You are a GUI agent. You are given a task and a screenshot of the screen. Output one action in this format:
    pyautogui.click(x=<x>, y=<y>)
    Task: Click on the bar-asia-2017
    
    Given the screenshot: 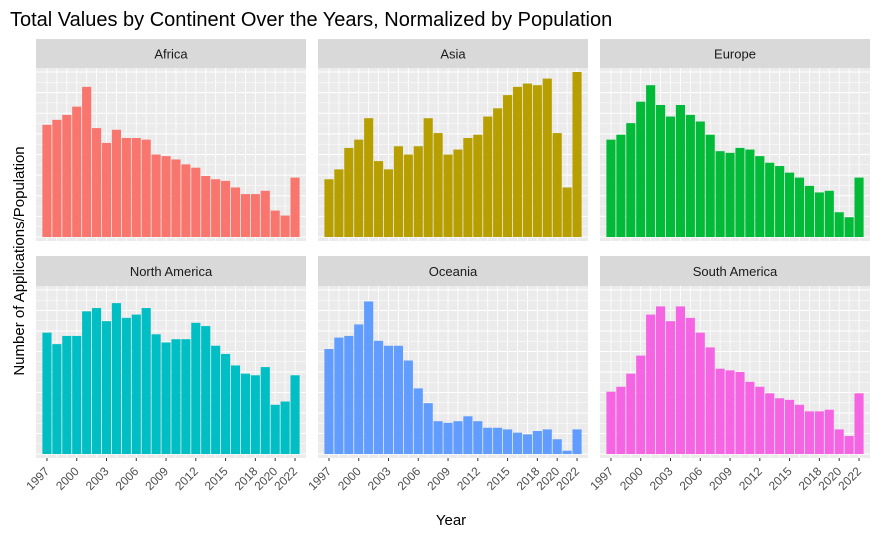 What is the action you would take?
    pyautogui.click(x=527, y=160)
    